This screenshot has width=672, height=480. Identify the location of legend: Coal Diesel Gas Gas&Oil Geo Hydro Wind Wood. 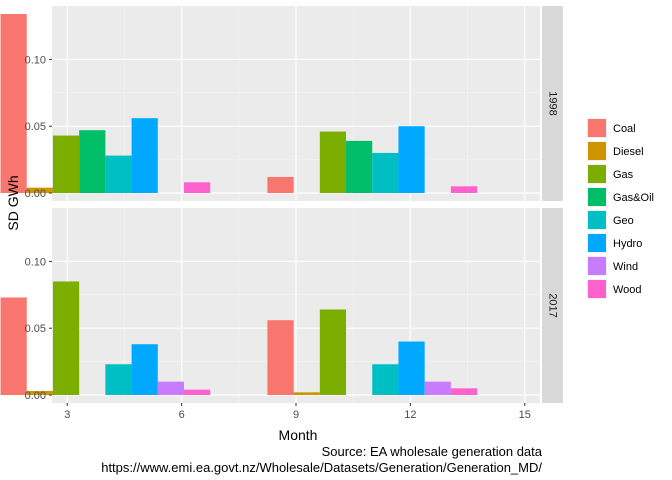
(620, 208).